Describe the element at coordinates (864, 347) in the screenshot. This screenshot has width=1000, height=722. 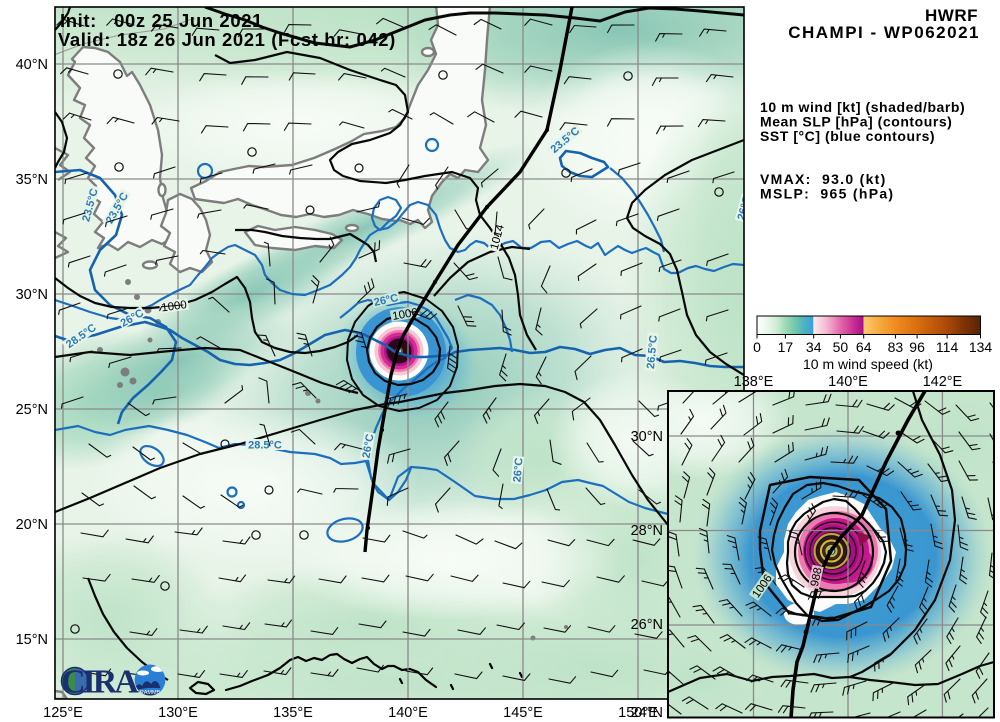
I see `svg-text: 64` at that location.